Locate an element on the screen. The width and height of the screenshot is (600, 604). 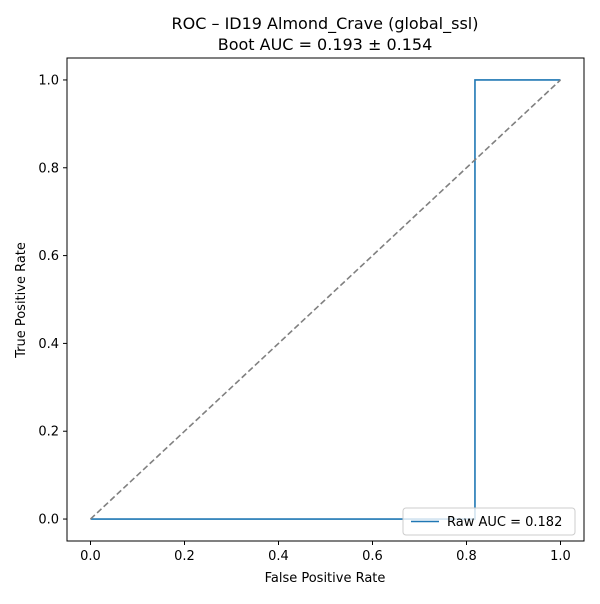
y-tick-label: 0.4 is located at coordinates (48, 344).